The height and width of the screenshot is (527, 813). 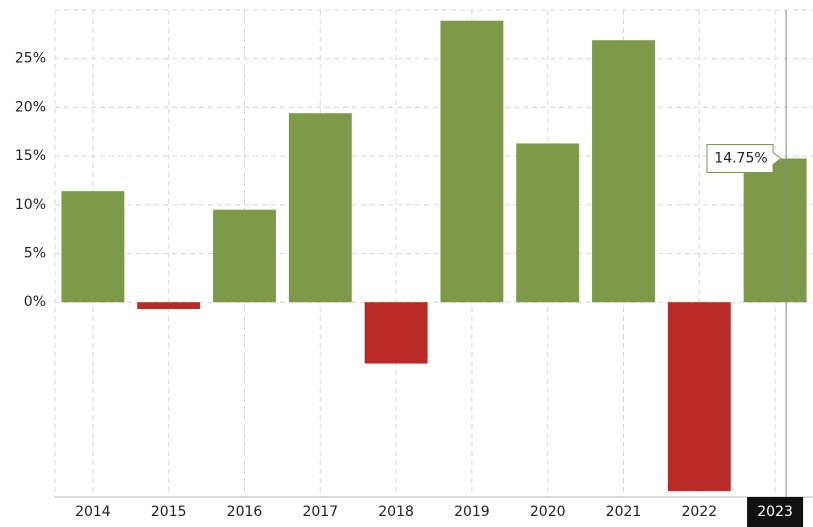 What do you see at coordinates (30, 156) in the screenshot?
I see `y-tick-label: 15%` at bounding box center [30, 156].